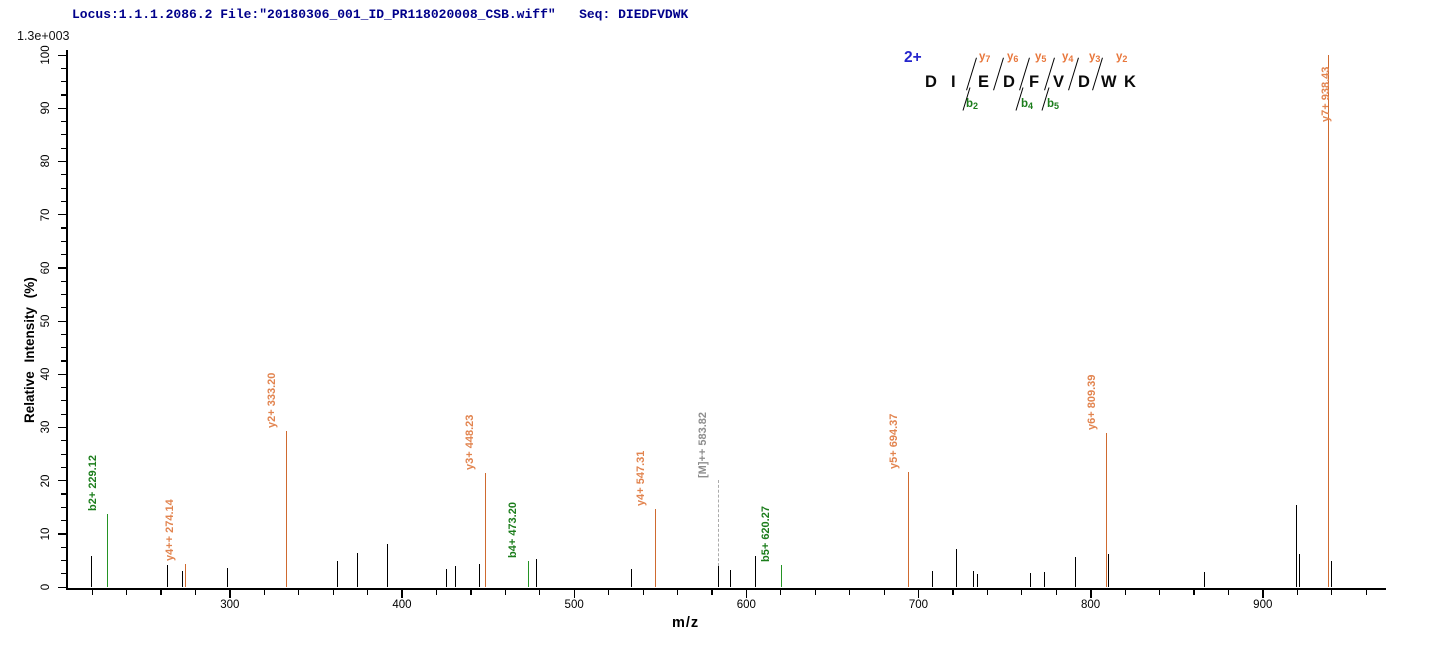  I want to click on residue-letter: F, so click(1034, 82).